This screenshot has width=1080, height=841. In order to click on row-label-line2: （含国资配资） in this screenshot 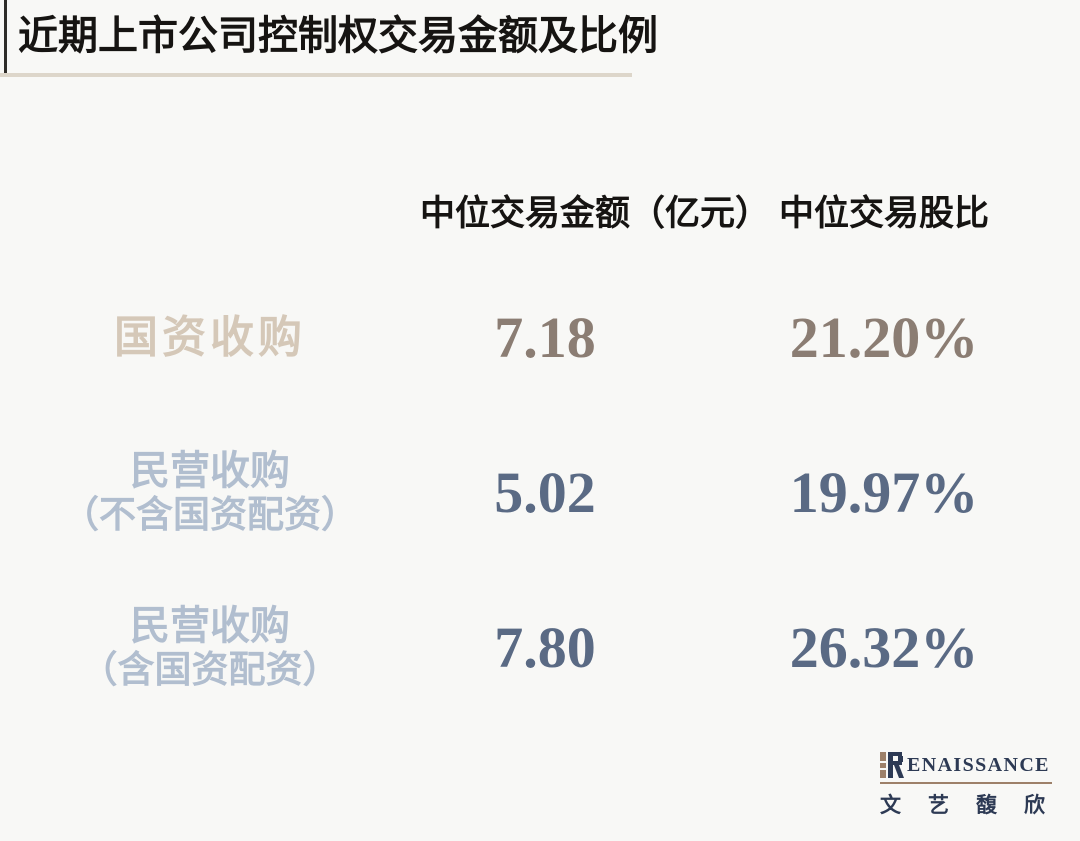, I will do `click(210, 671)`.